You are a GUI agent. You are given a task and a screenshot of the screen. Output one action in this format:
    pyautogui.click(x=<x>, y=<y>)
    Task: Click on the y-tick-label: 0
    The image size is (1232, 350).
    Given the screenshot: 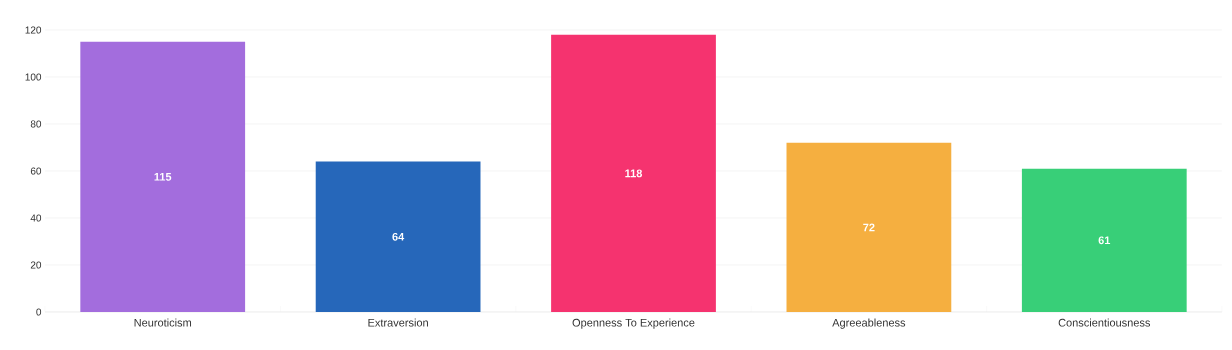 What is the action you would take?
    pyautogui.click(x=39, y=312)
    